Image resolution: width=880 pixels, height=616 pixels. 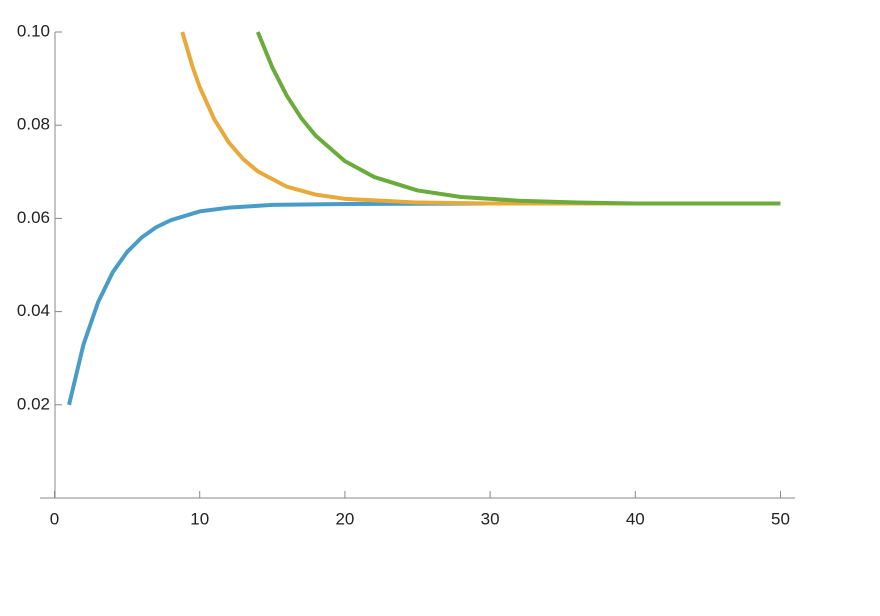 I want to click on x-tick-label: 50, so click(x=780, y=518).